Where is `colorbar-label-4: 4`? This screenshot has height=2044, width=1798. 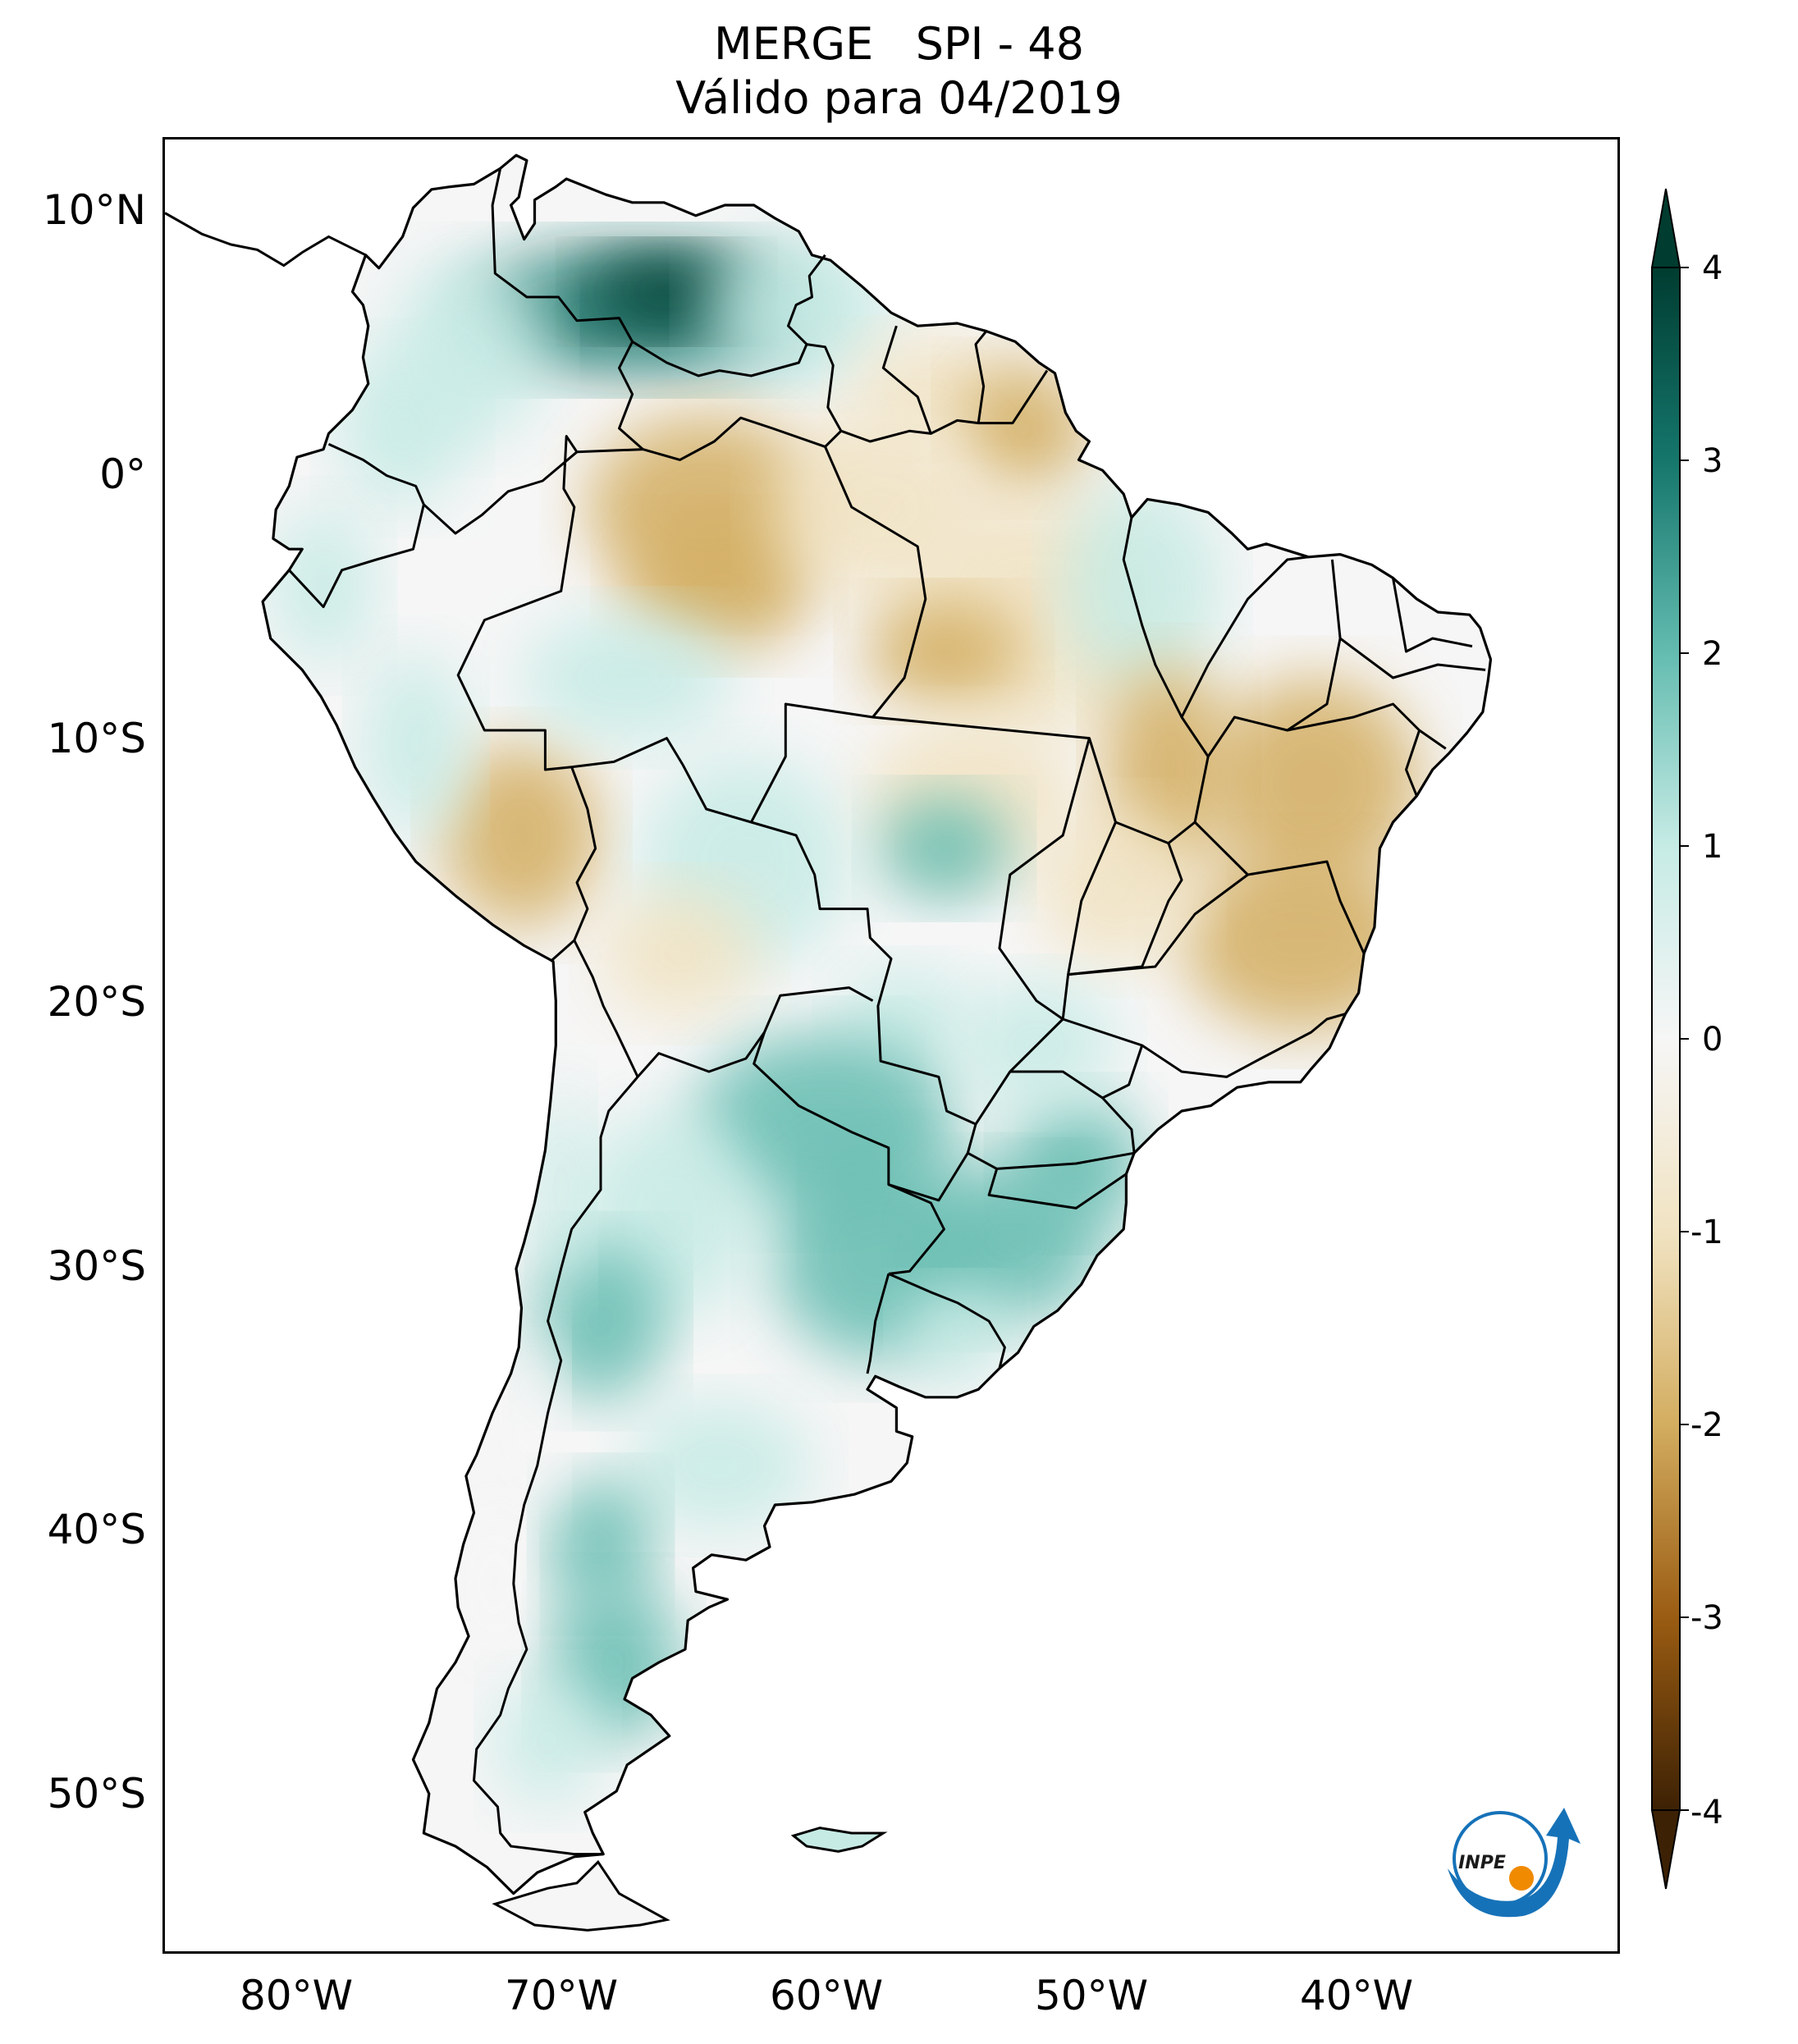
colorbar-label-4: 4 is located at coordinates (1713, 268).